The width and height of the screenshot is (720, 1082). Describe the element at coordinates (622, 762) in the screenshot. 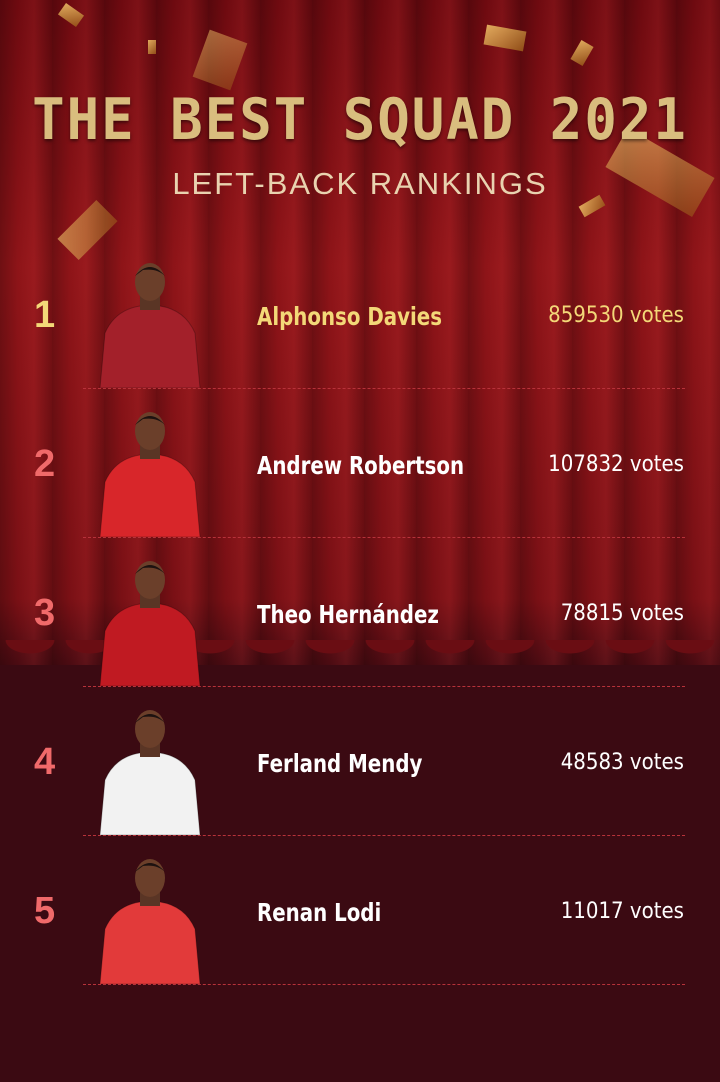

I see `vote-count: 48583 votes` at that location.